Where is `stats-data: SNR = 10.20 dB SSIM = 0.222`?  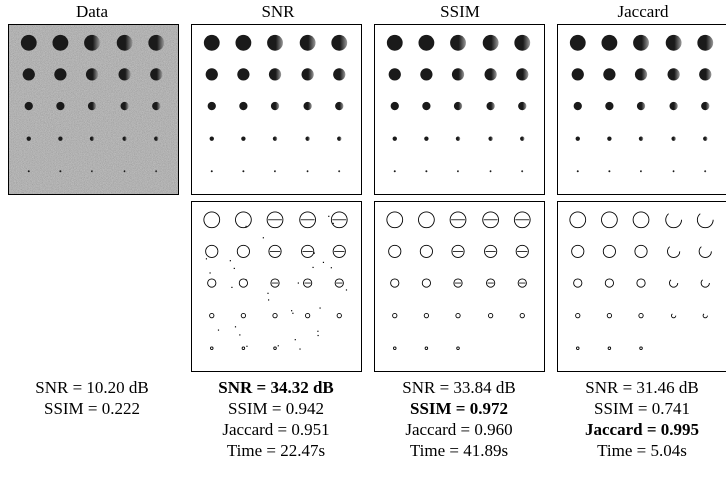
stats-data: SNR = 10.20 dB SSIM = 0.222 is located at coordinates (92, 398).